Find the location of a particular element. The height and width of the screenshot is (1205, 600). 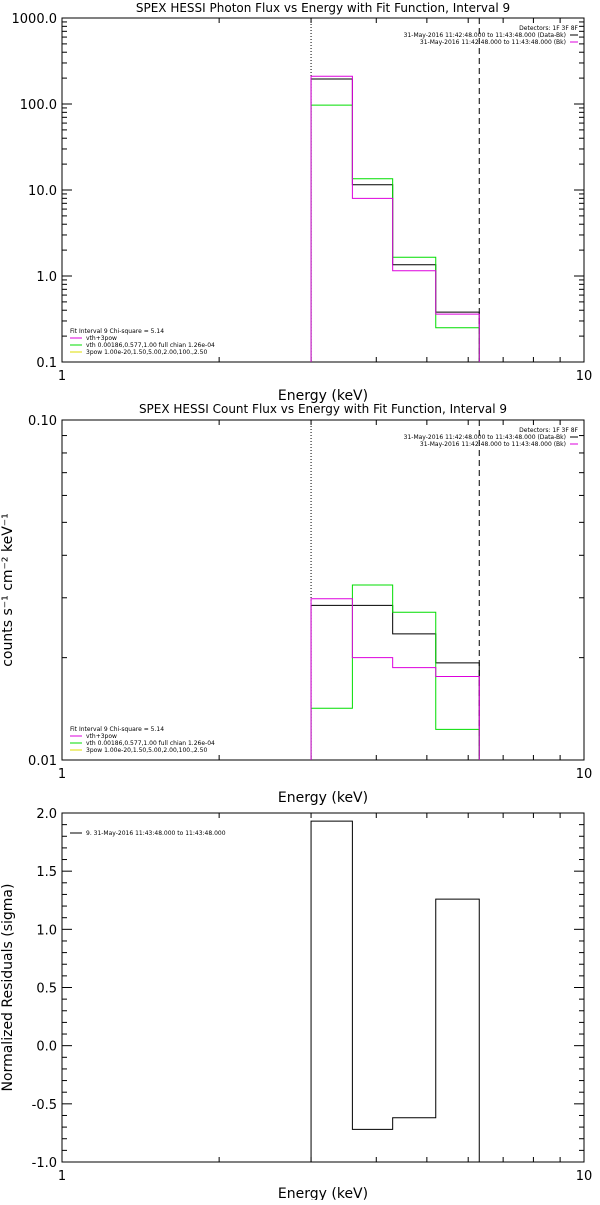

y-axis-label: counts s⁻¹ cm⁻² keV⁻¹ is located at coordinates (8, 590).